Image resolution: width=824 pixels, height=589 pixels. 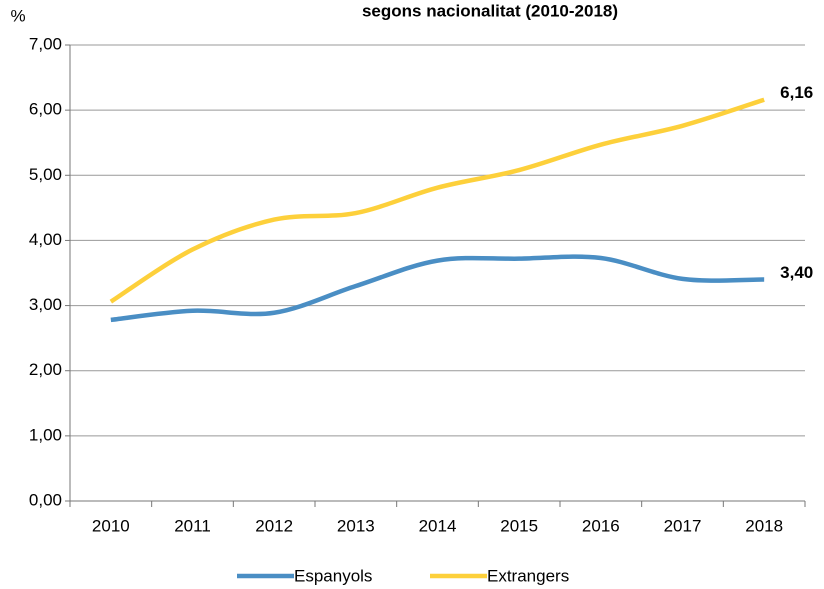 I want to click on x-tick-label: 2015, so click(x=519, y=525).